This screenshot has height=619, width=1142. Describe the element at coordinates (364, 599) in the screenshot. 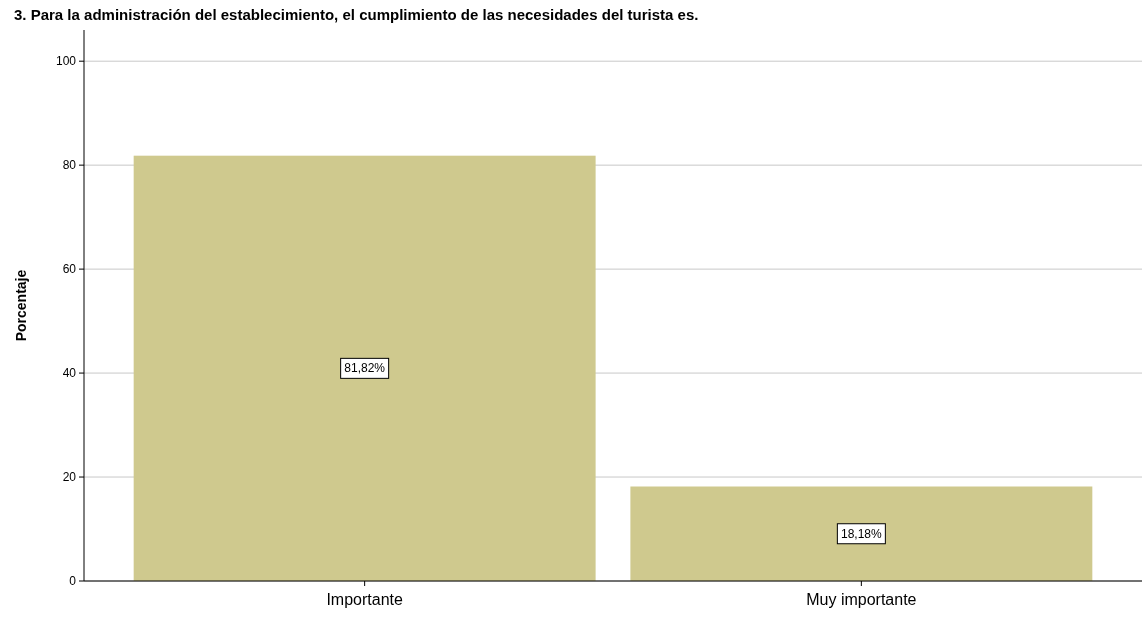

I see `x-tick-label: Importante` at that location.